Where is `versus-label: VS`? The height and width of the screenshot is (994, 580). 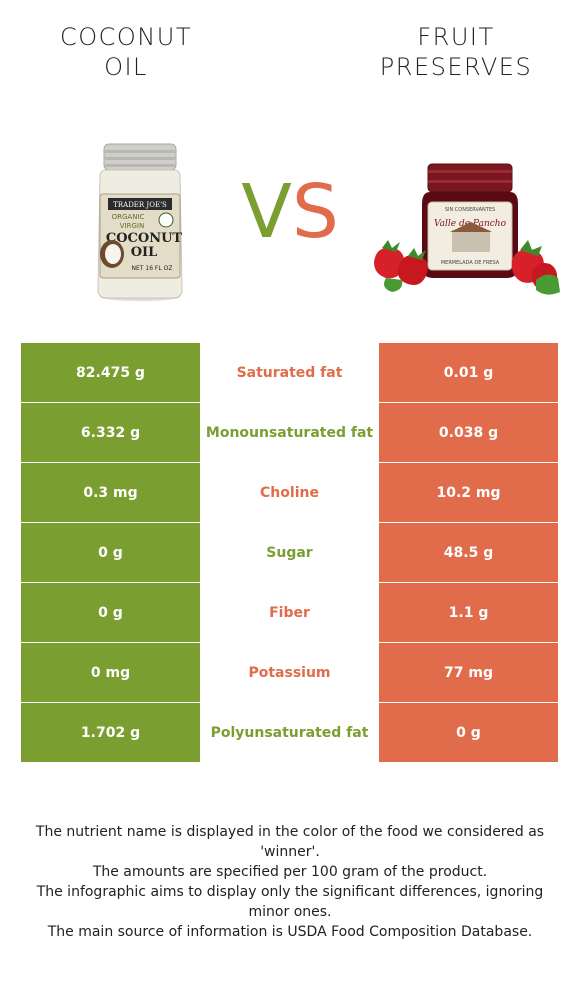 versus-label: VS is located at coordinates (290, 212).